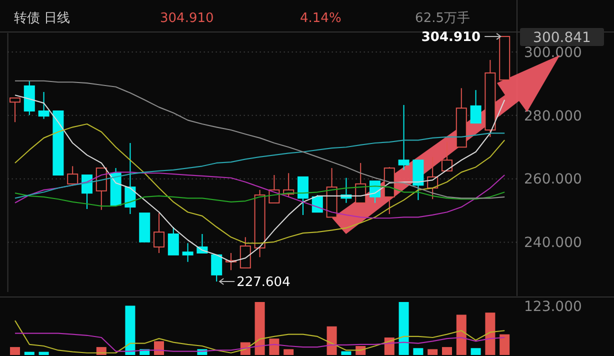  What do you see at coordinates (321, 18) in the screenshot?
I see `text: 4.14%` at bounding box center [321, 18].